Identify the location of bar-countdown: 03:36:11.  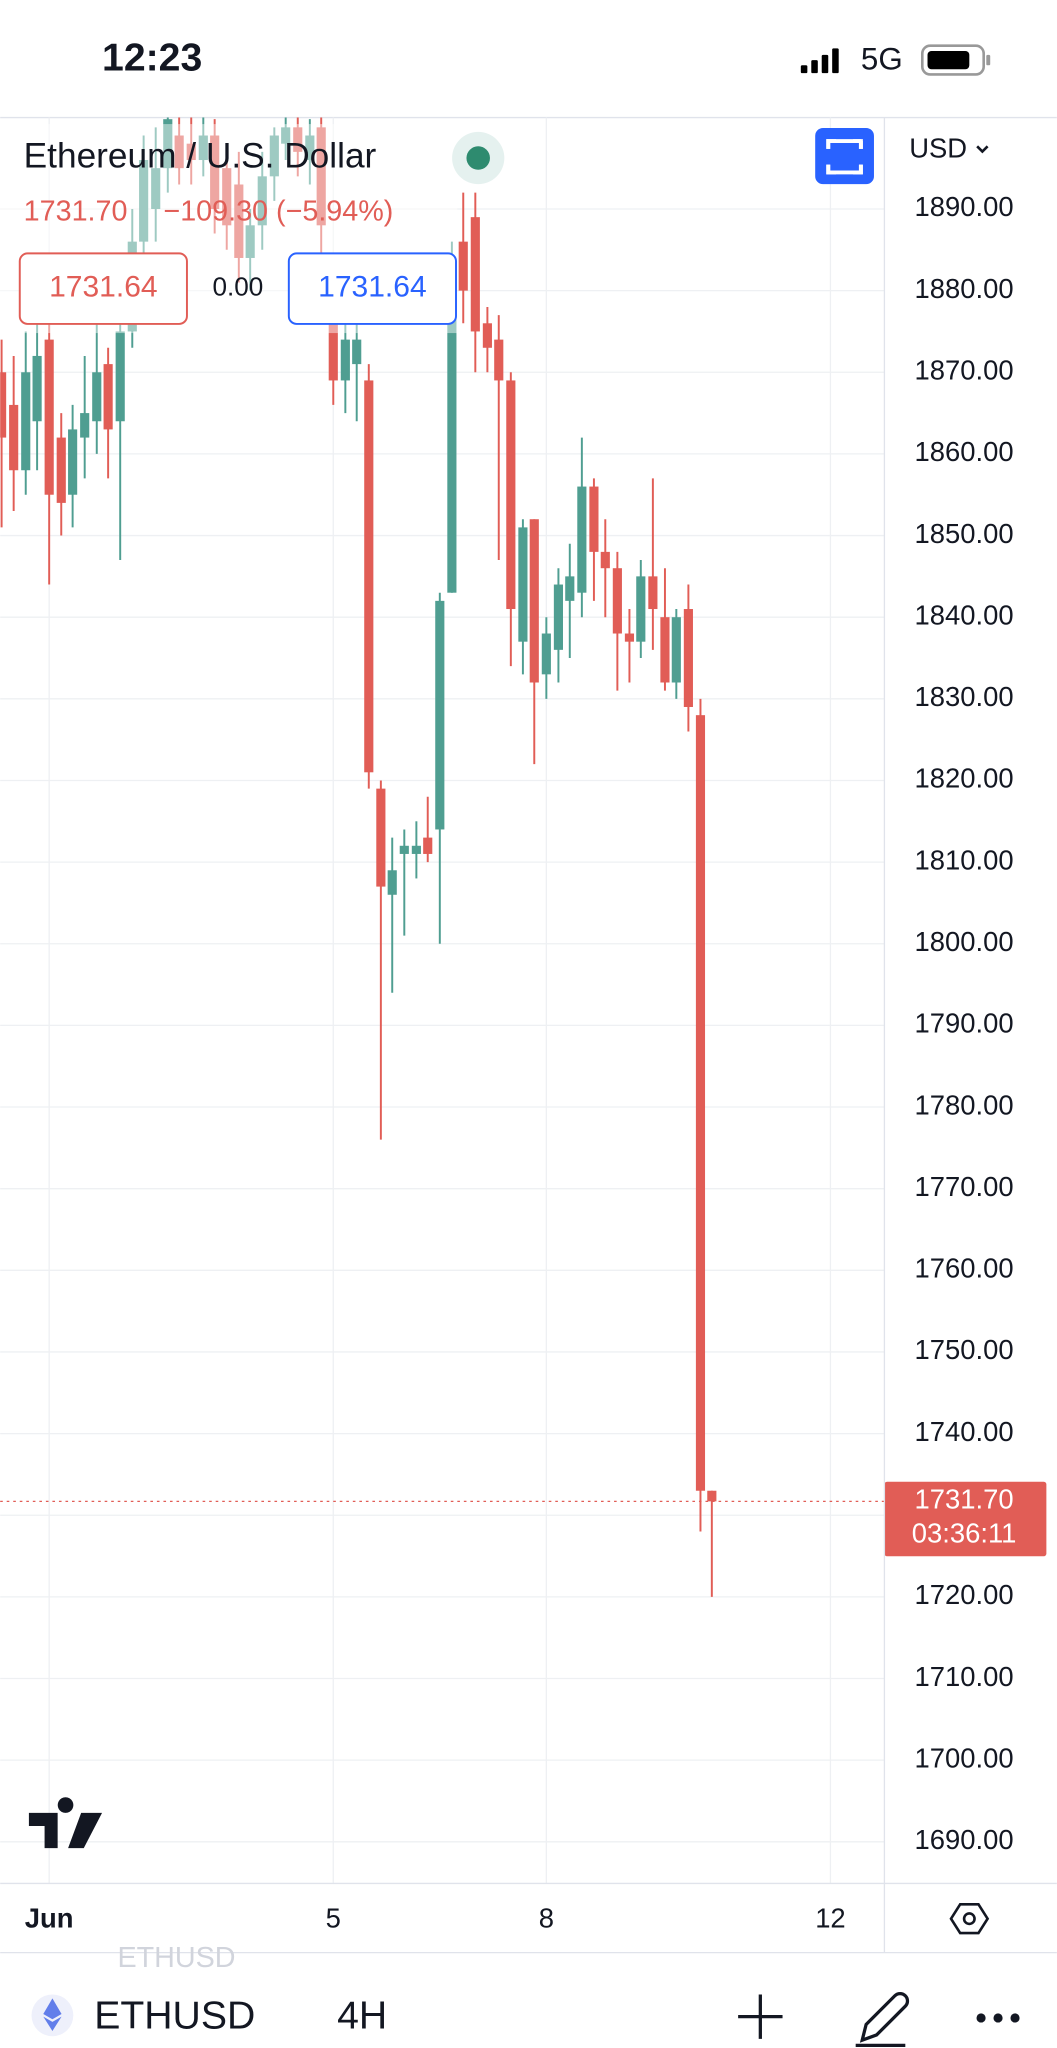
(964, 1533).